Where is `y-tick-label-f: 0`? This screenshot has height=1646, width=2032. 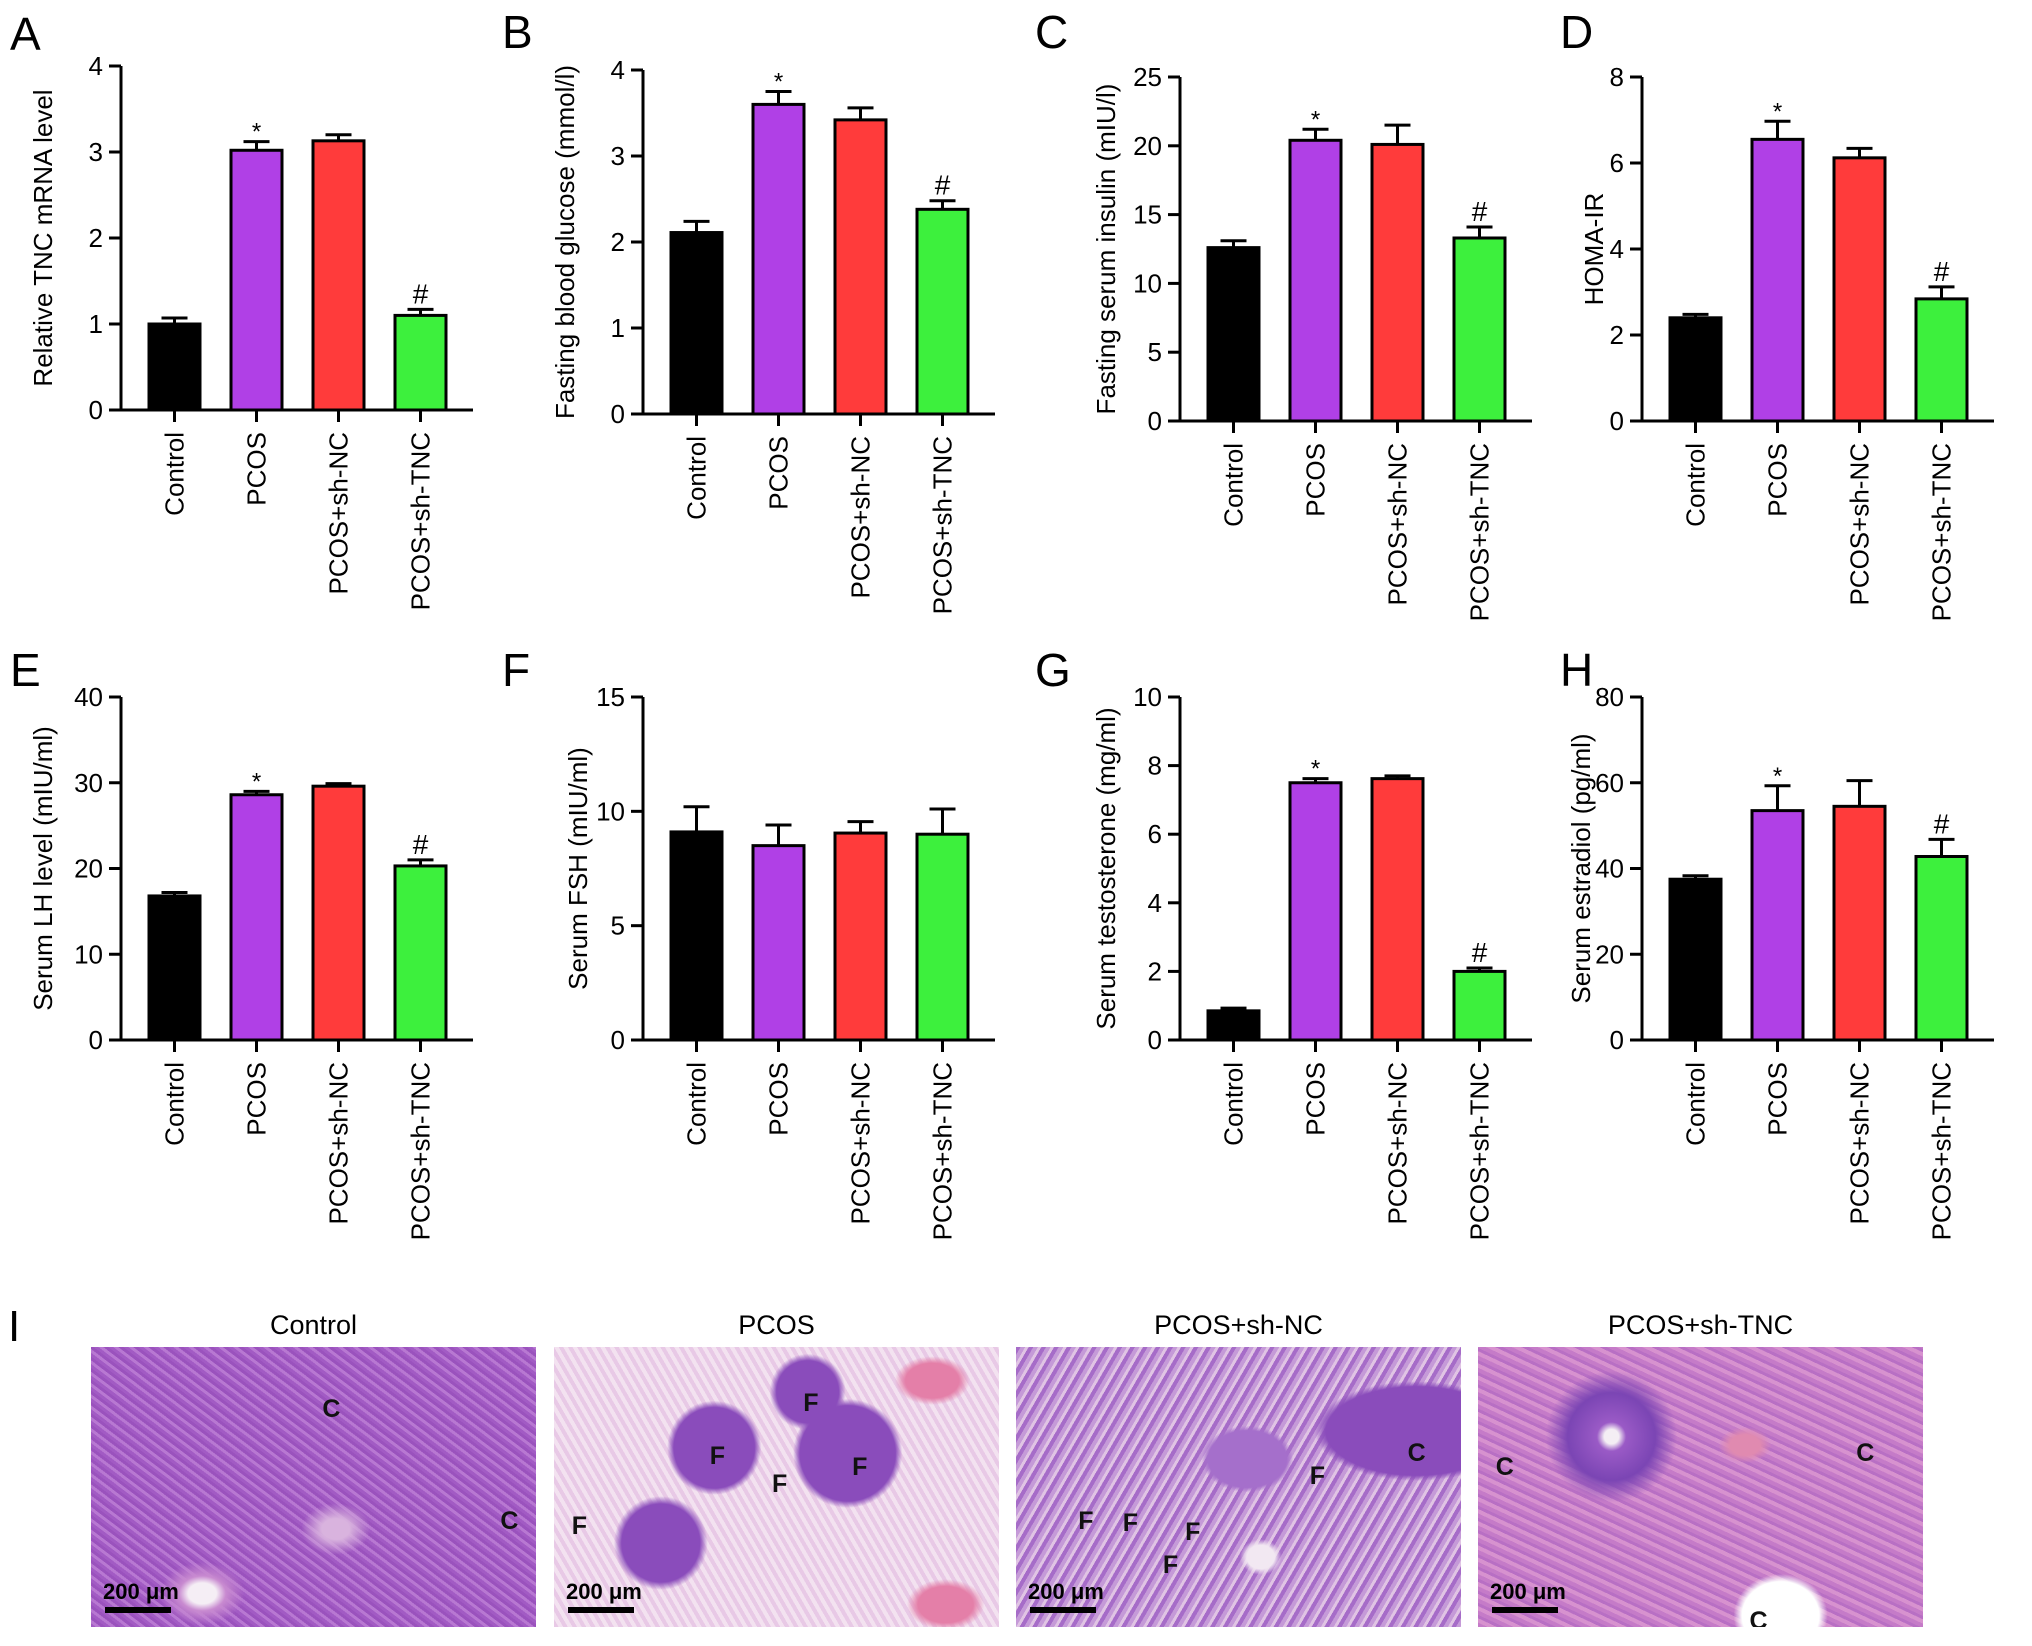
y-tick-label-f: 0 is located at coordinates (618, 1040).